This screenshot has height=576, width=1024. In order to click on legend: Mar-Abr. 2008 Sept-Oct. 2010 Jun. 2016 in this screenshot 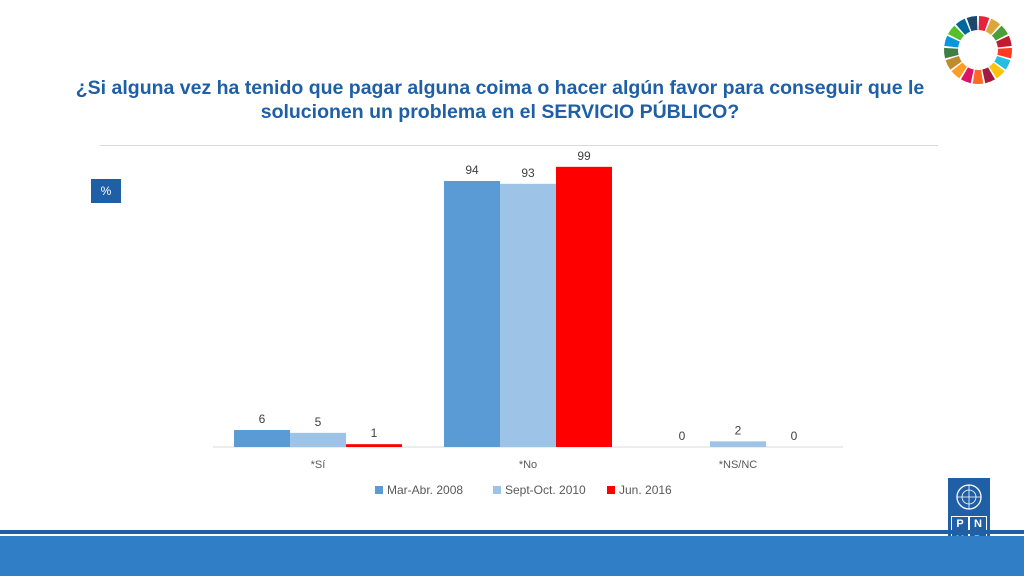, I will do `click(523, 490)`.